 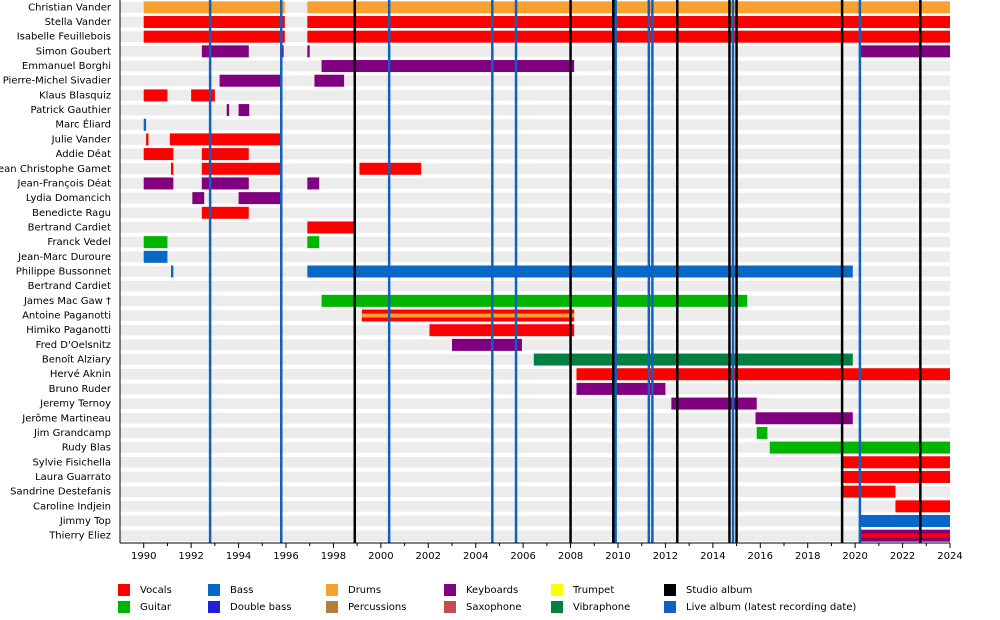 What do you see at coordinates (760, 556) in the screenshot?
I see `x-tick-label: 2016` at bounding box center [760, 556].